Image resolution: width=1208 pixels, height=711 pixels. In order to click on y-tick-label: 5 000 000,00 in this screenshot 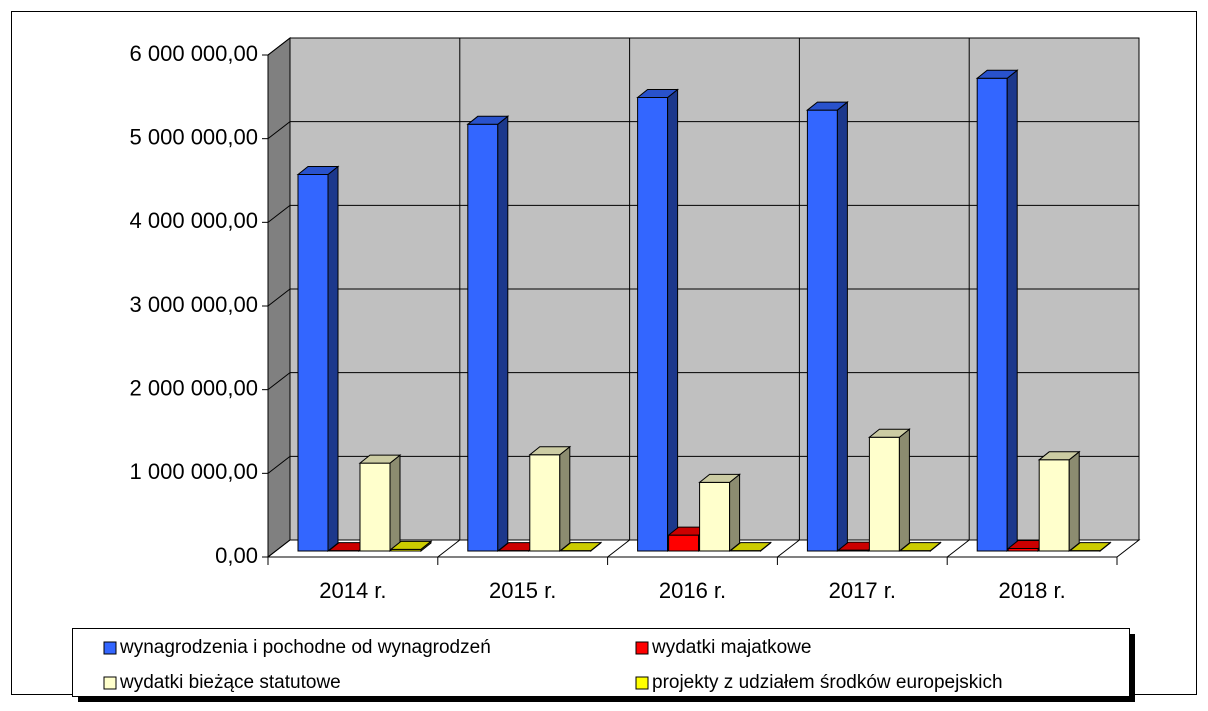, I will do `click(194, 136)`.